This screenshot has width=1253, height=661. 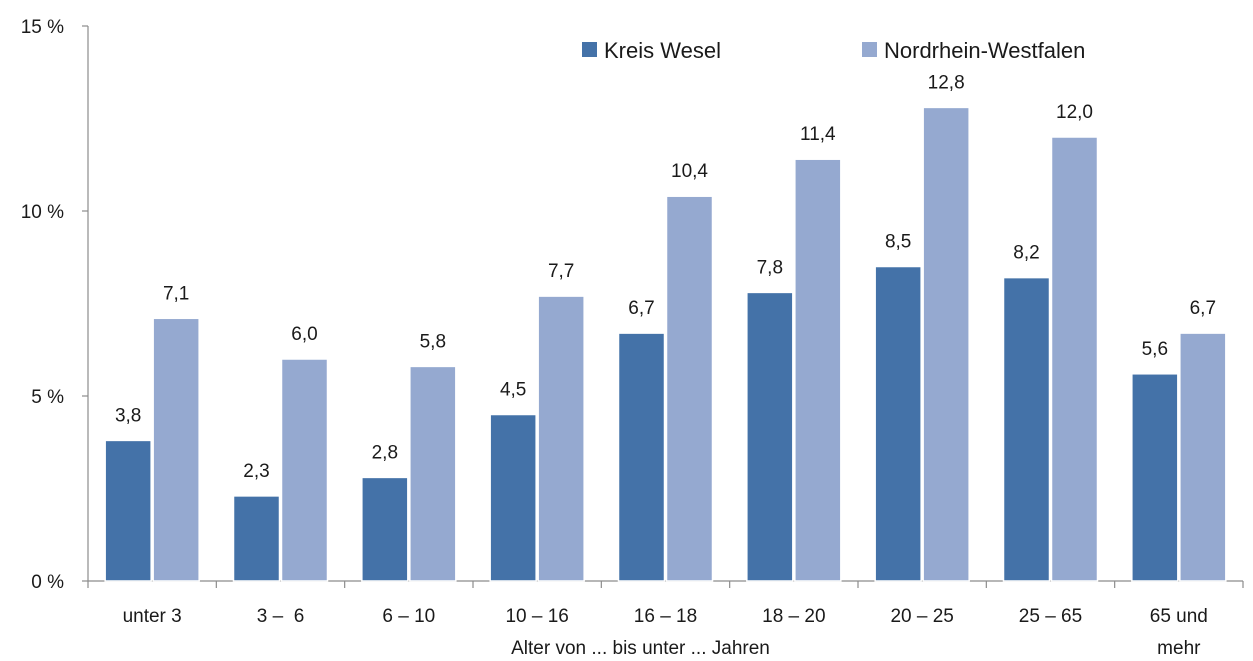 I want to click on y-tick-label: 15 %, so click(x=42, y=27).